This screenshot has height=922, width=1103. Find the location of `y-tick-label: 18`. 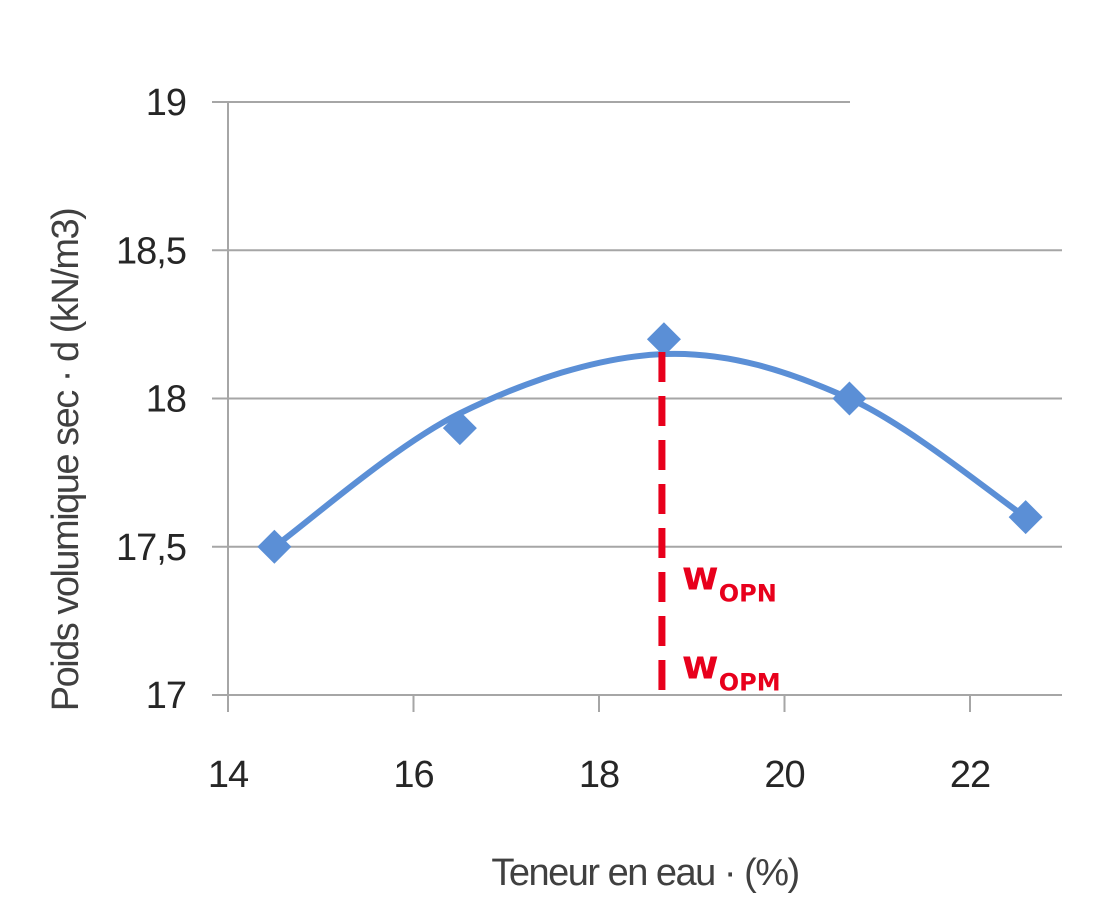

y-tick-label: 18 is located at coordinates (166, 400).